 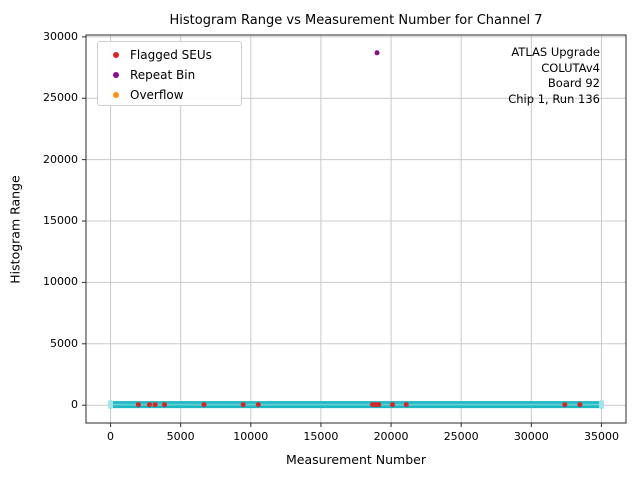 I want to click on x-tick-label: 15000, so click(x=321, y=436).